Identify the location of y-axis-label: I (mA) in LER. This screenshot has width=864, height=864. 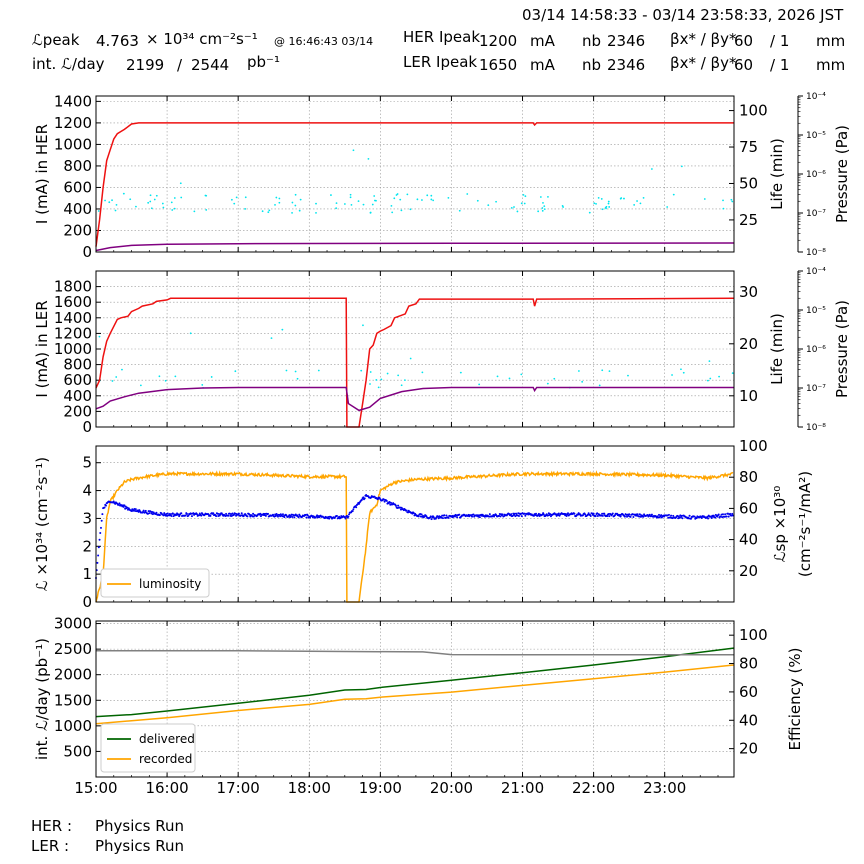
(42, 348).